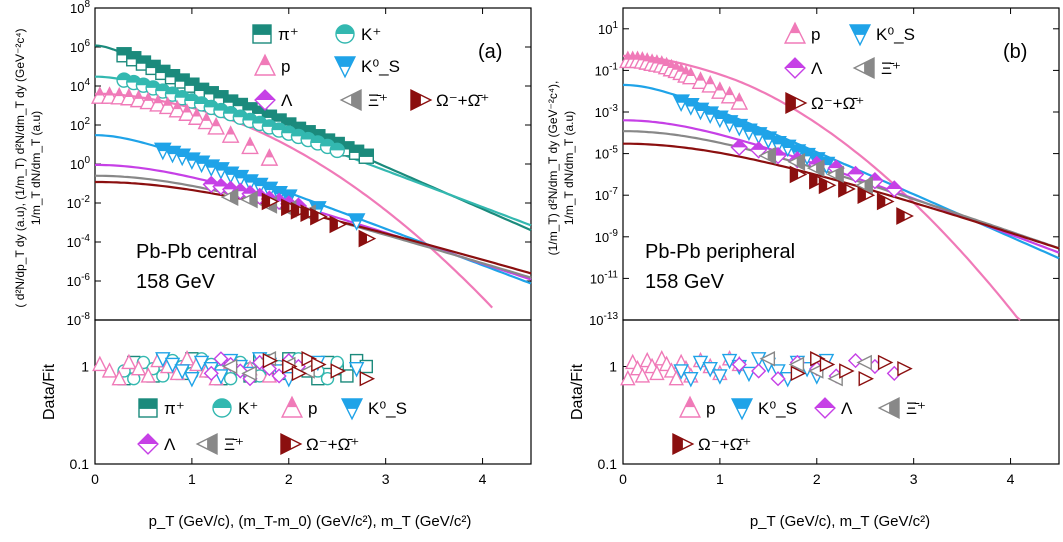 The height and width of the screenshot is (542, 1063). What do you see at coordinates (720, 252) in the screenshot?
I see `panel-b-system: Pb-Pb peripheral` at bounding box center [720, 252].